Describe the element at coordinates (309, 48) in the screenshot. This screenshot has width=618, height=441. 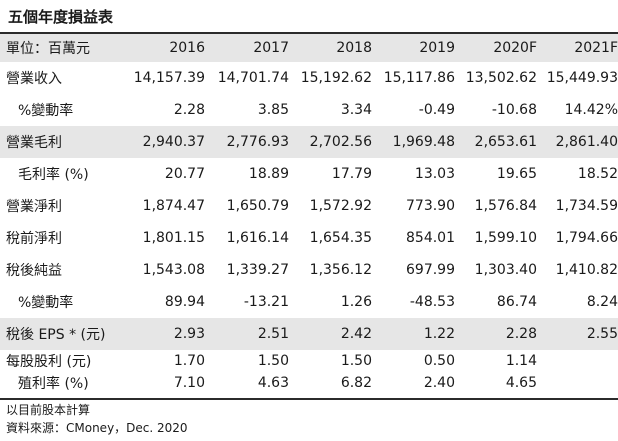
I see `header-row: 單位：百萬元 2016 2017 2018 2019 2020F 2021F` at that location.